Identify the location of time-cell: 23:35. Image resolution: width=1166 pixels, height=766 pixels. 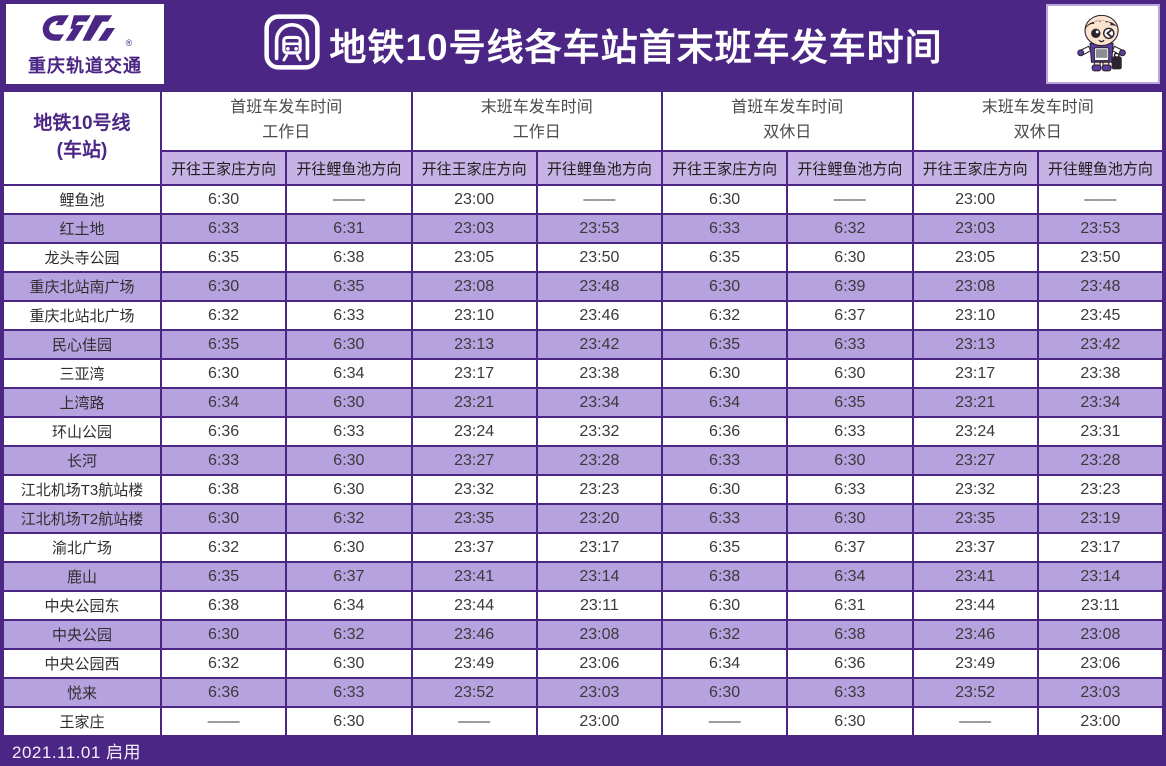
(975, 518).